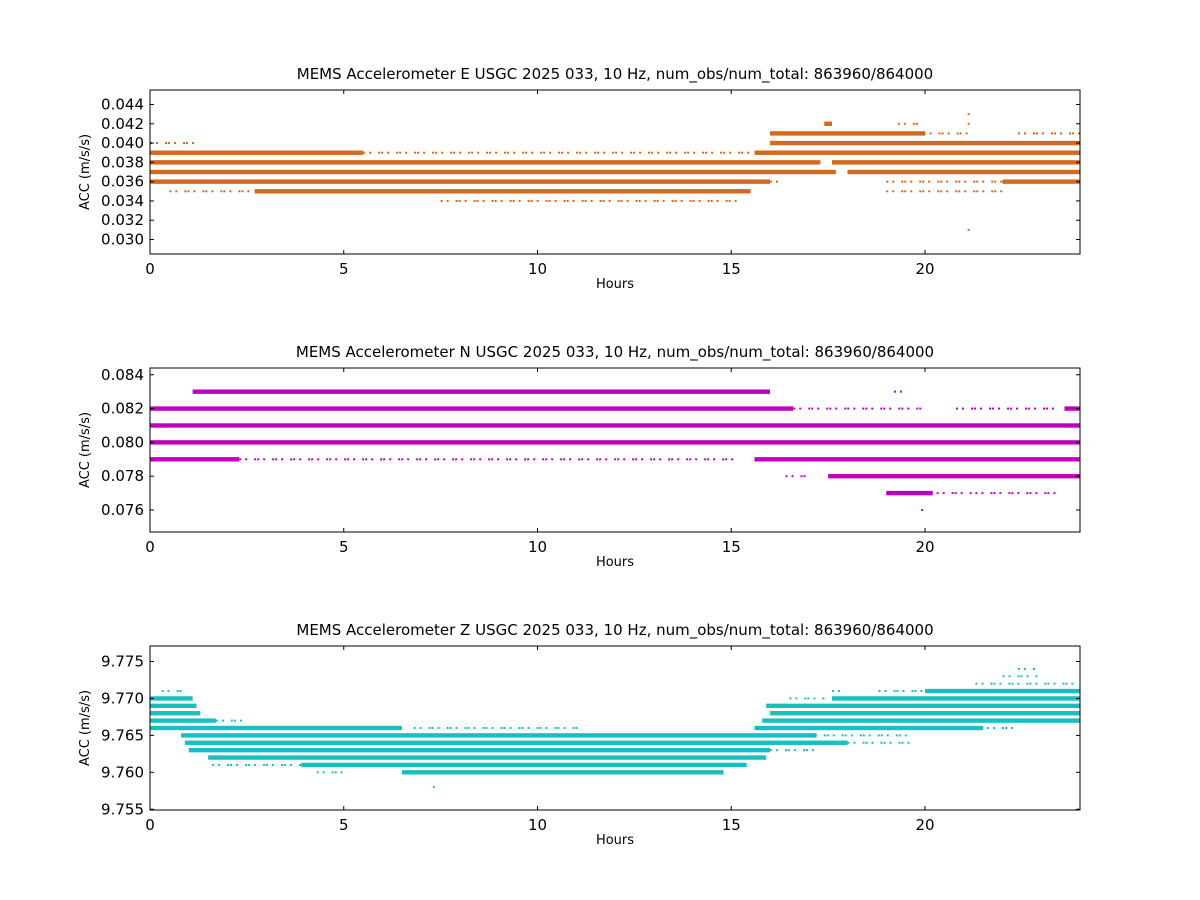 The width and height of the screenshot is (1200, 900). Describe the element at coordinates (615, 728) in the screenshot. I see `data-marks` at that location.